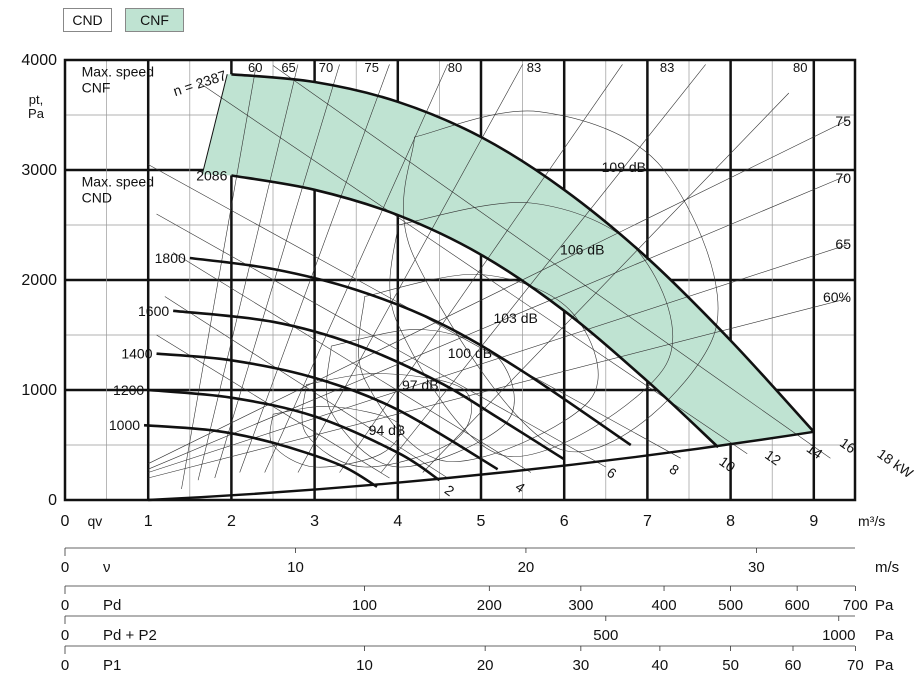 This screenshot has width=916, height=677. Describe the element at coordinates (564, 521) in the screenshot. I see `x-tick-label: 6` at that location.